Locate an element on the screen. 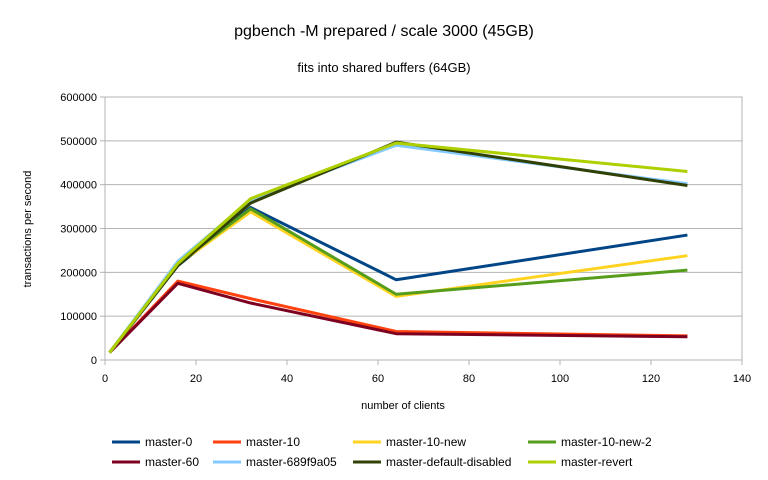 This screenshot has width=768, height=480. y-tick-label: 200000 is located at coordinates (78, 273).